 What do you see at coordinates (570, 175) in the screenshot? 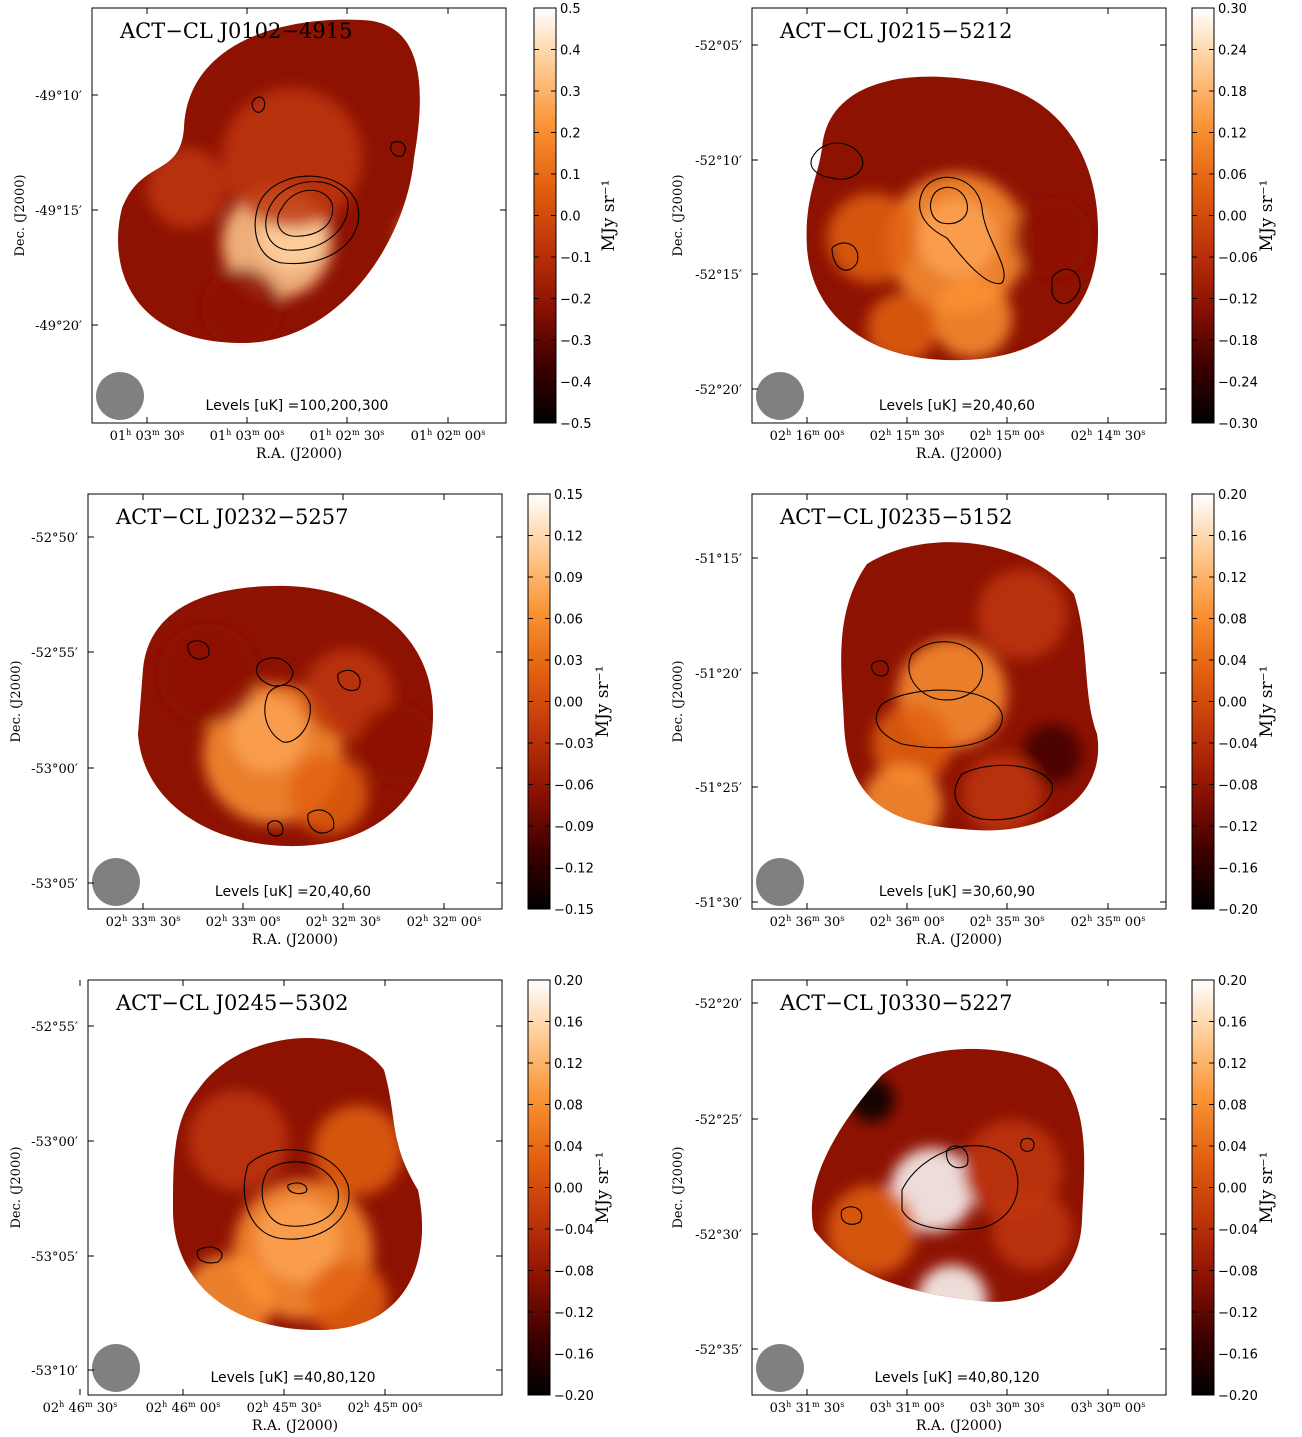
I see `colorbar-tick-label: 0.1` at bounding box center [570, 175].